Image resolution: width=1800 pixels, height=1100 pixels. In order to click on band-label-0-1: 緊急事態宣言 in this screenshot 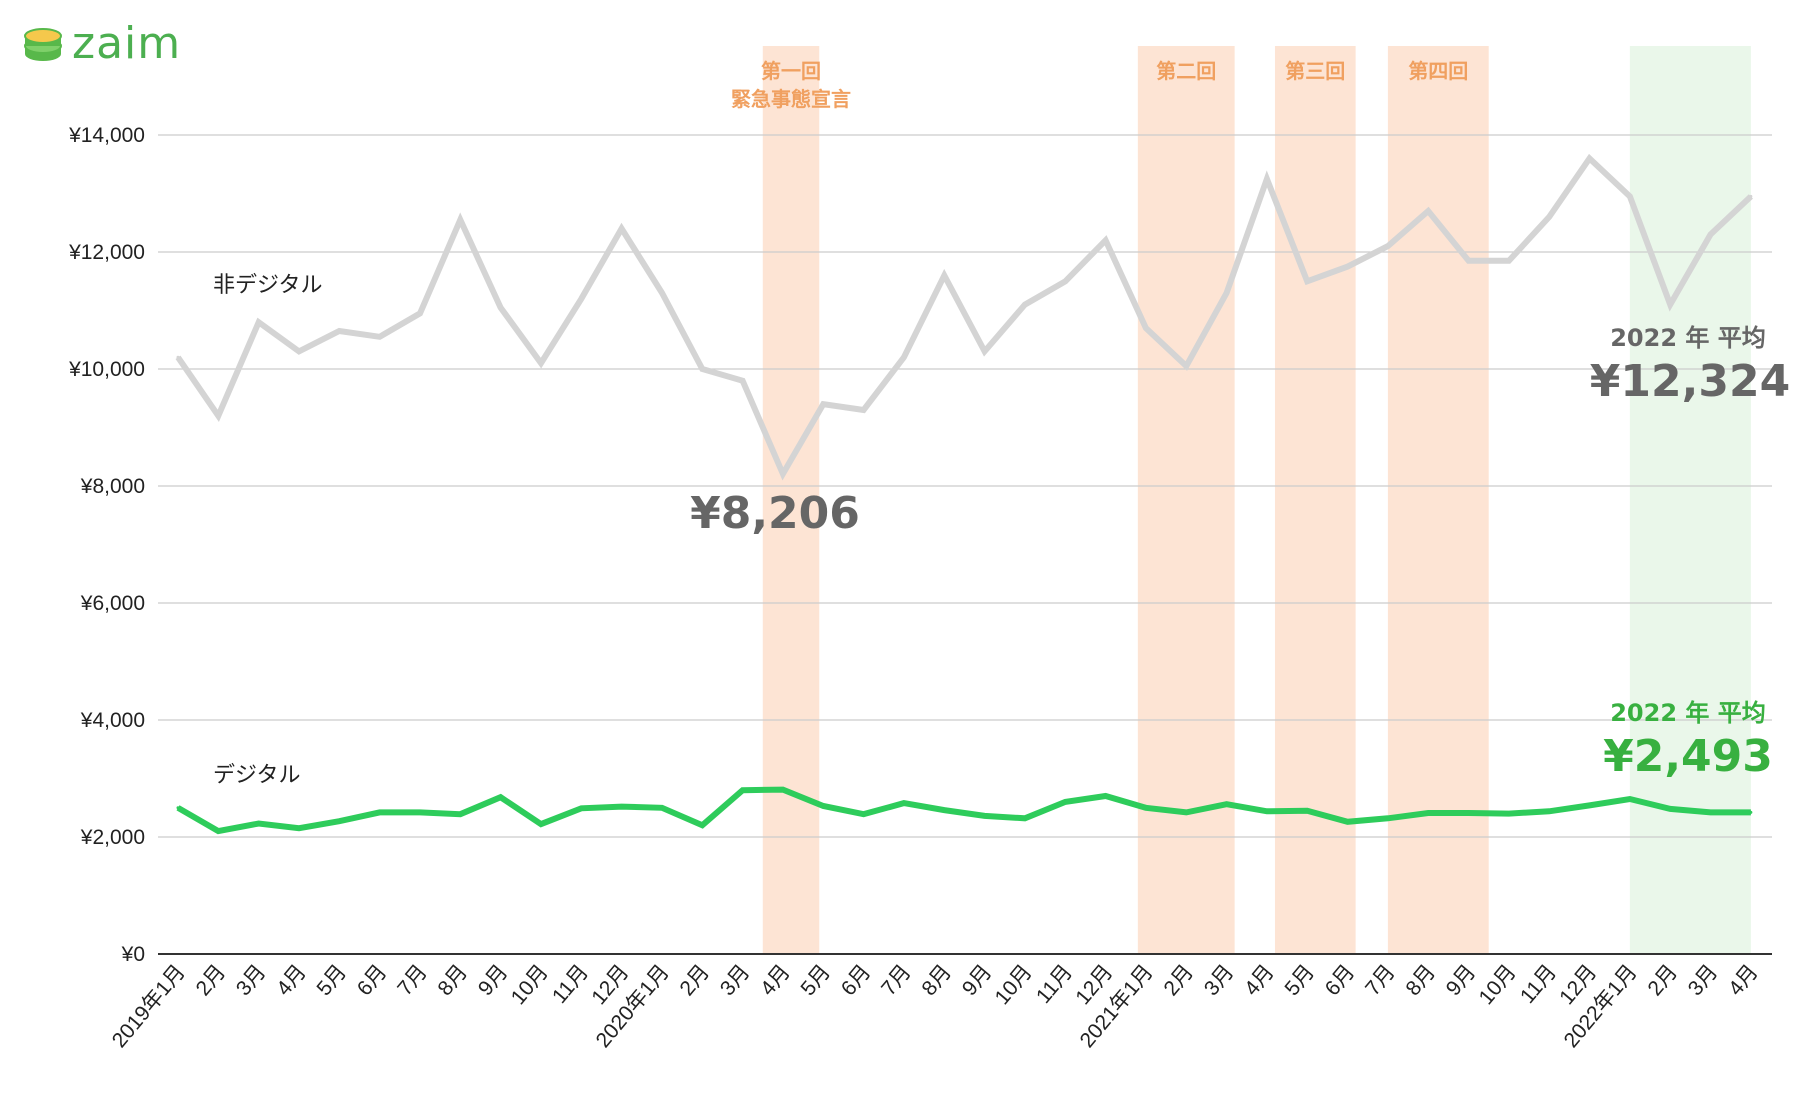, I will do `click(791, 99)`.